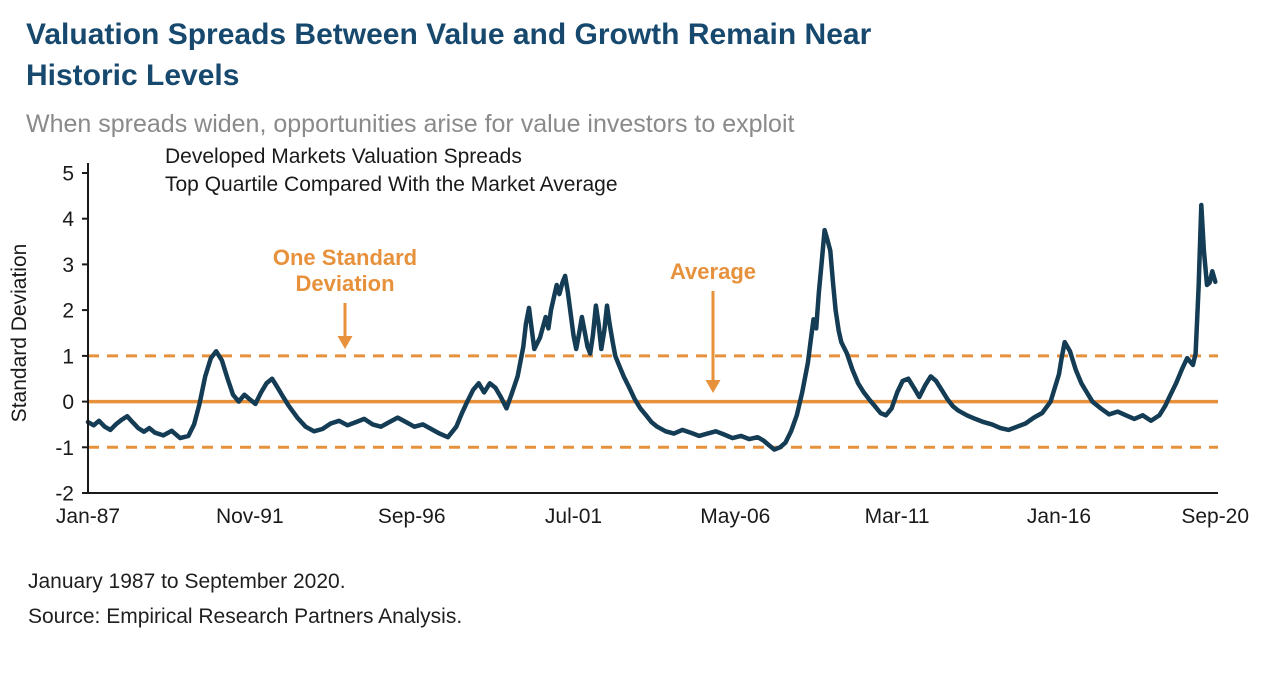 The image size is (1286, 684). I want to click on y-axis-tick-label: -2, so click(64, 493).